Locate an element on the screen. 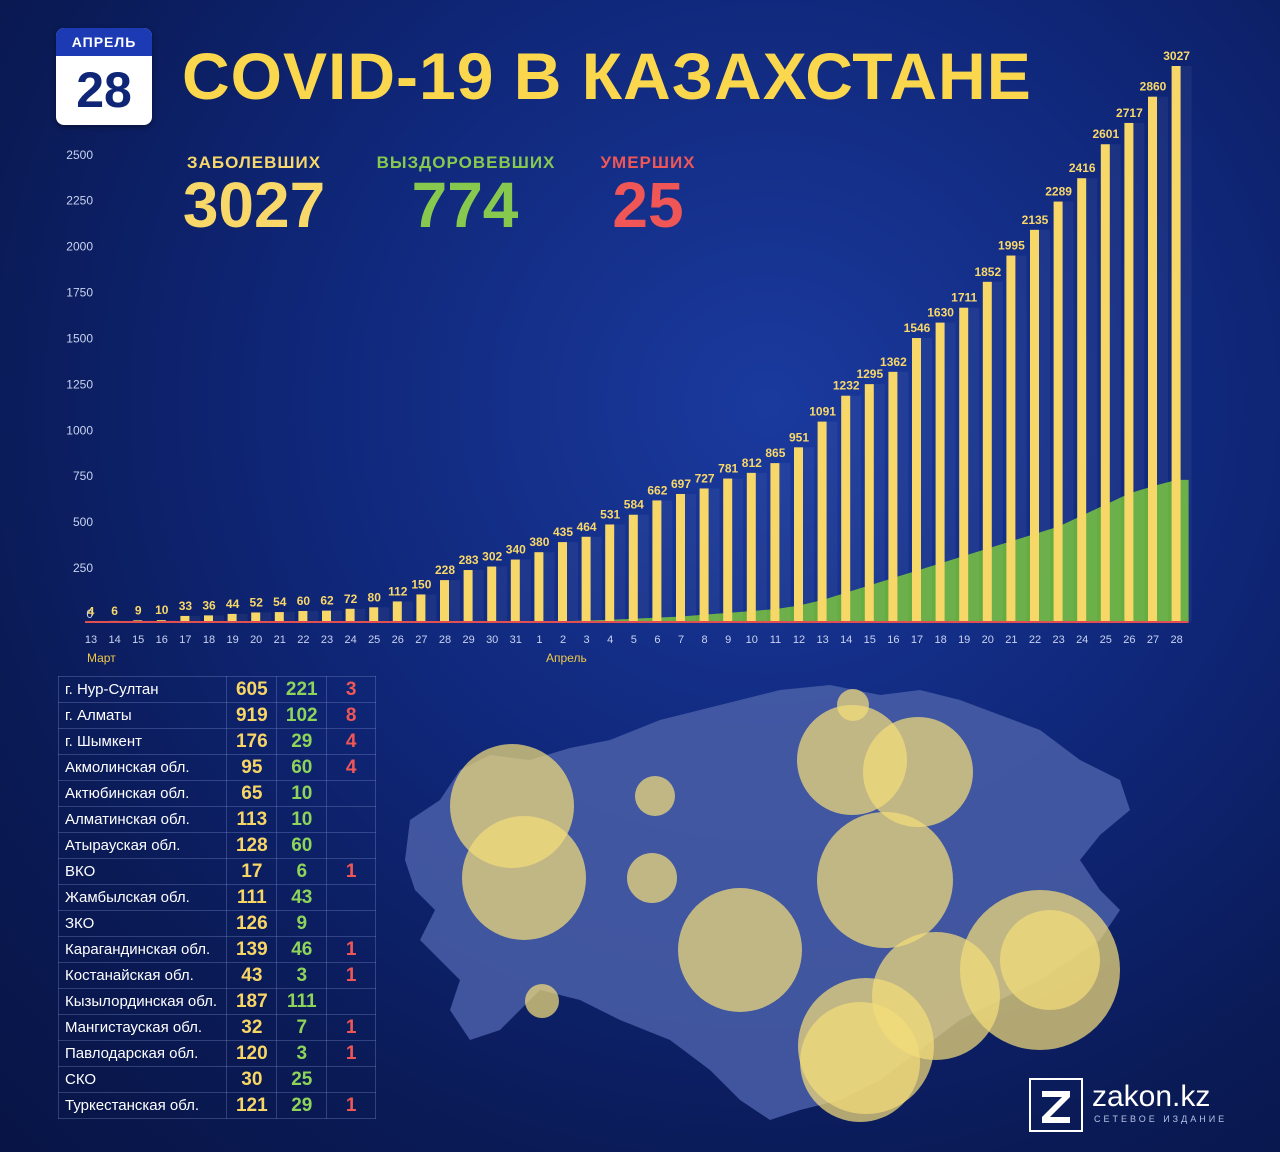  x-tick-label: 22 is located at coordinates (303, 640).